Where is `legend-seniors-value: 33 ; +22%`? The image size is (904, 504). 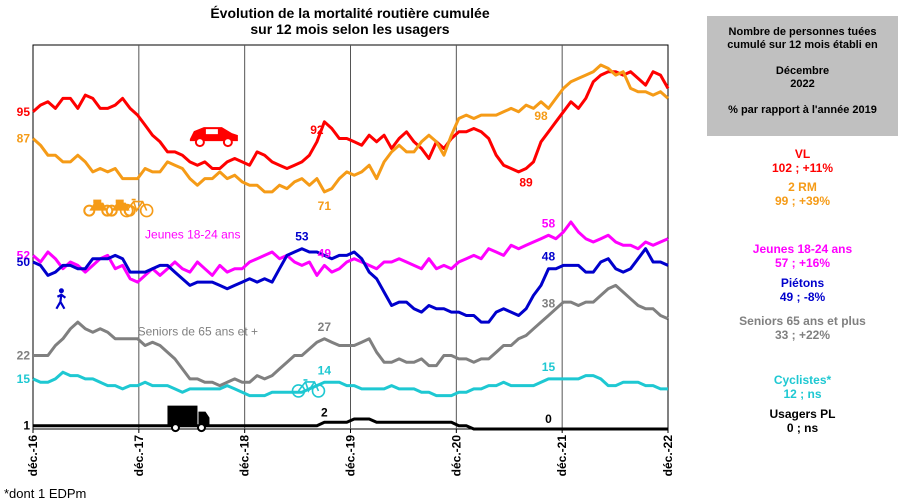
legend-seniors-value: 33 ; +22% is located at coordinates (802, 335).